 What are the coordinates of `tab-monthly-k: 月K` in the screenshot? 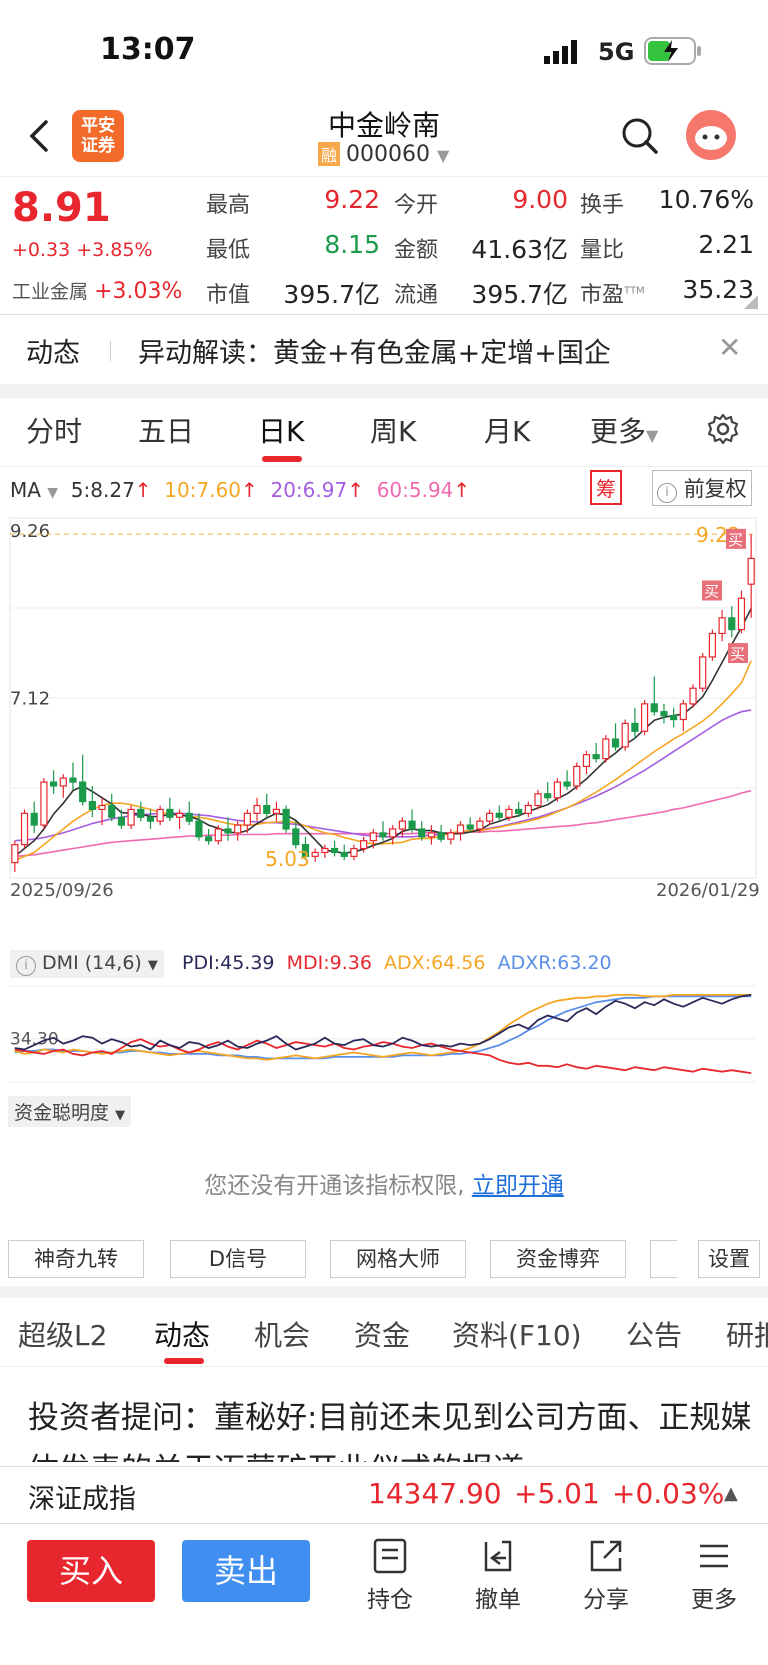 It's located at (507, 431).